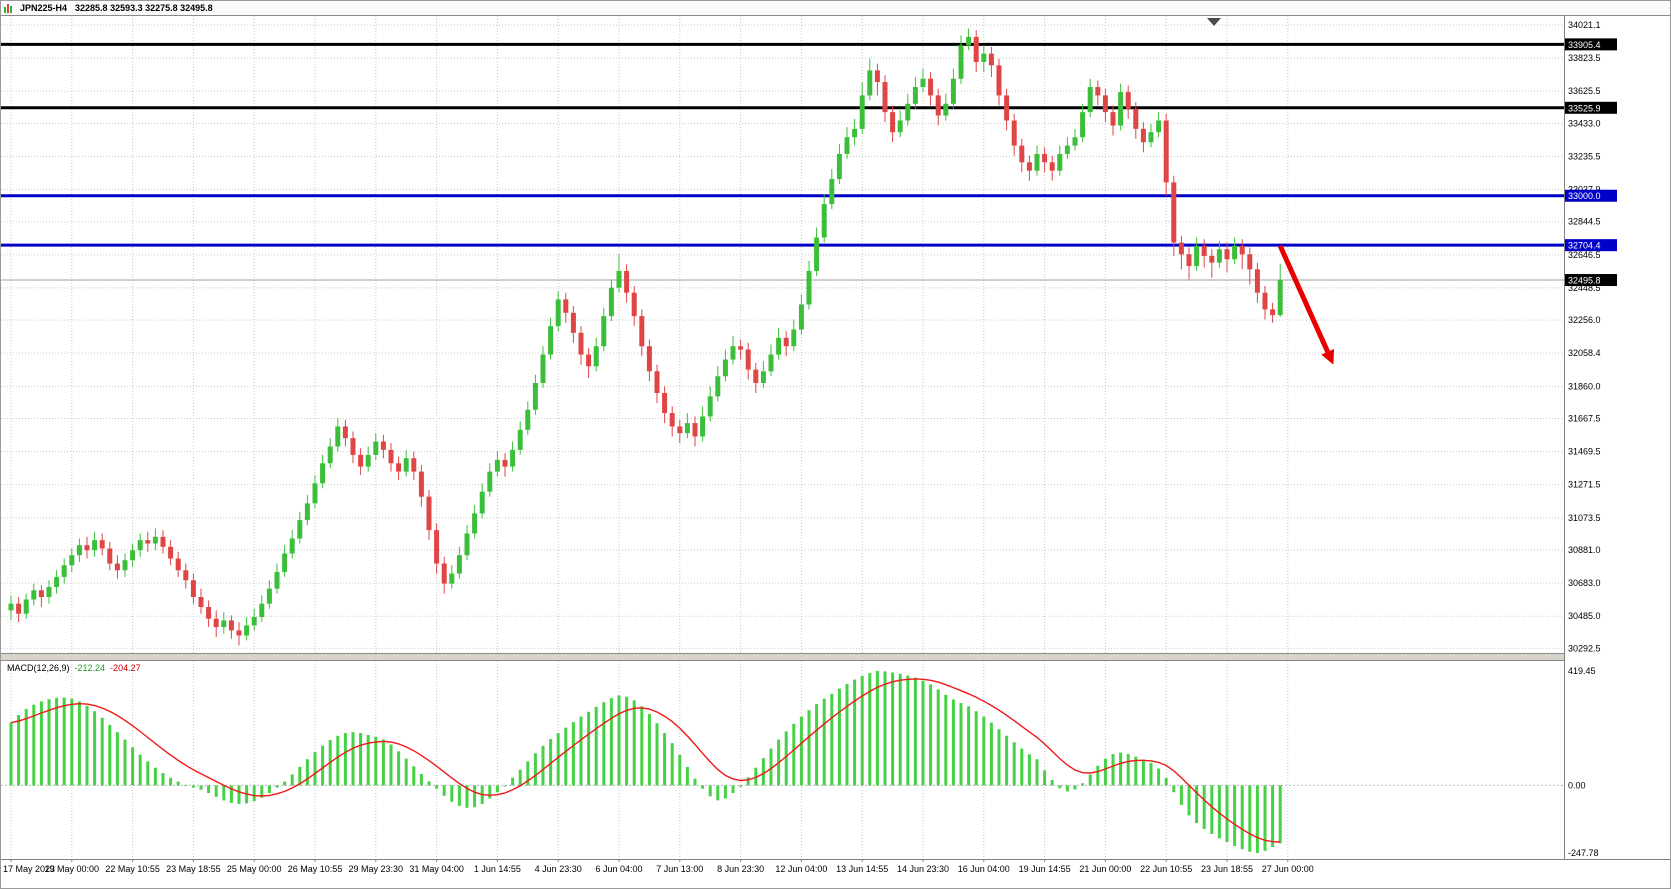 The image size is (1671, 889). What do you see at coordinates (74, 668) in the screenshot?
I see `macd-indicator-label: MACD(12,26,9) -212.24 -204.27` at bounding box center [74, 668].